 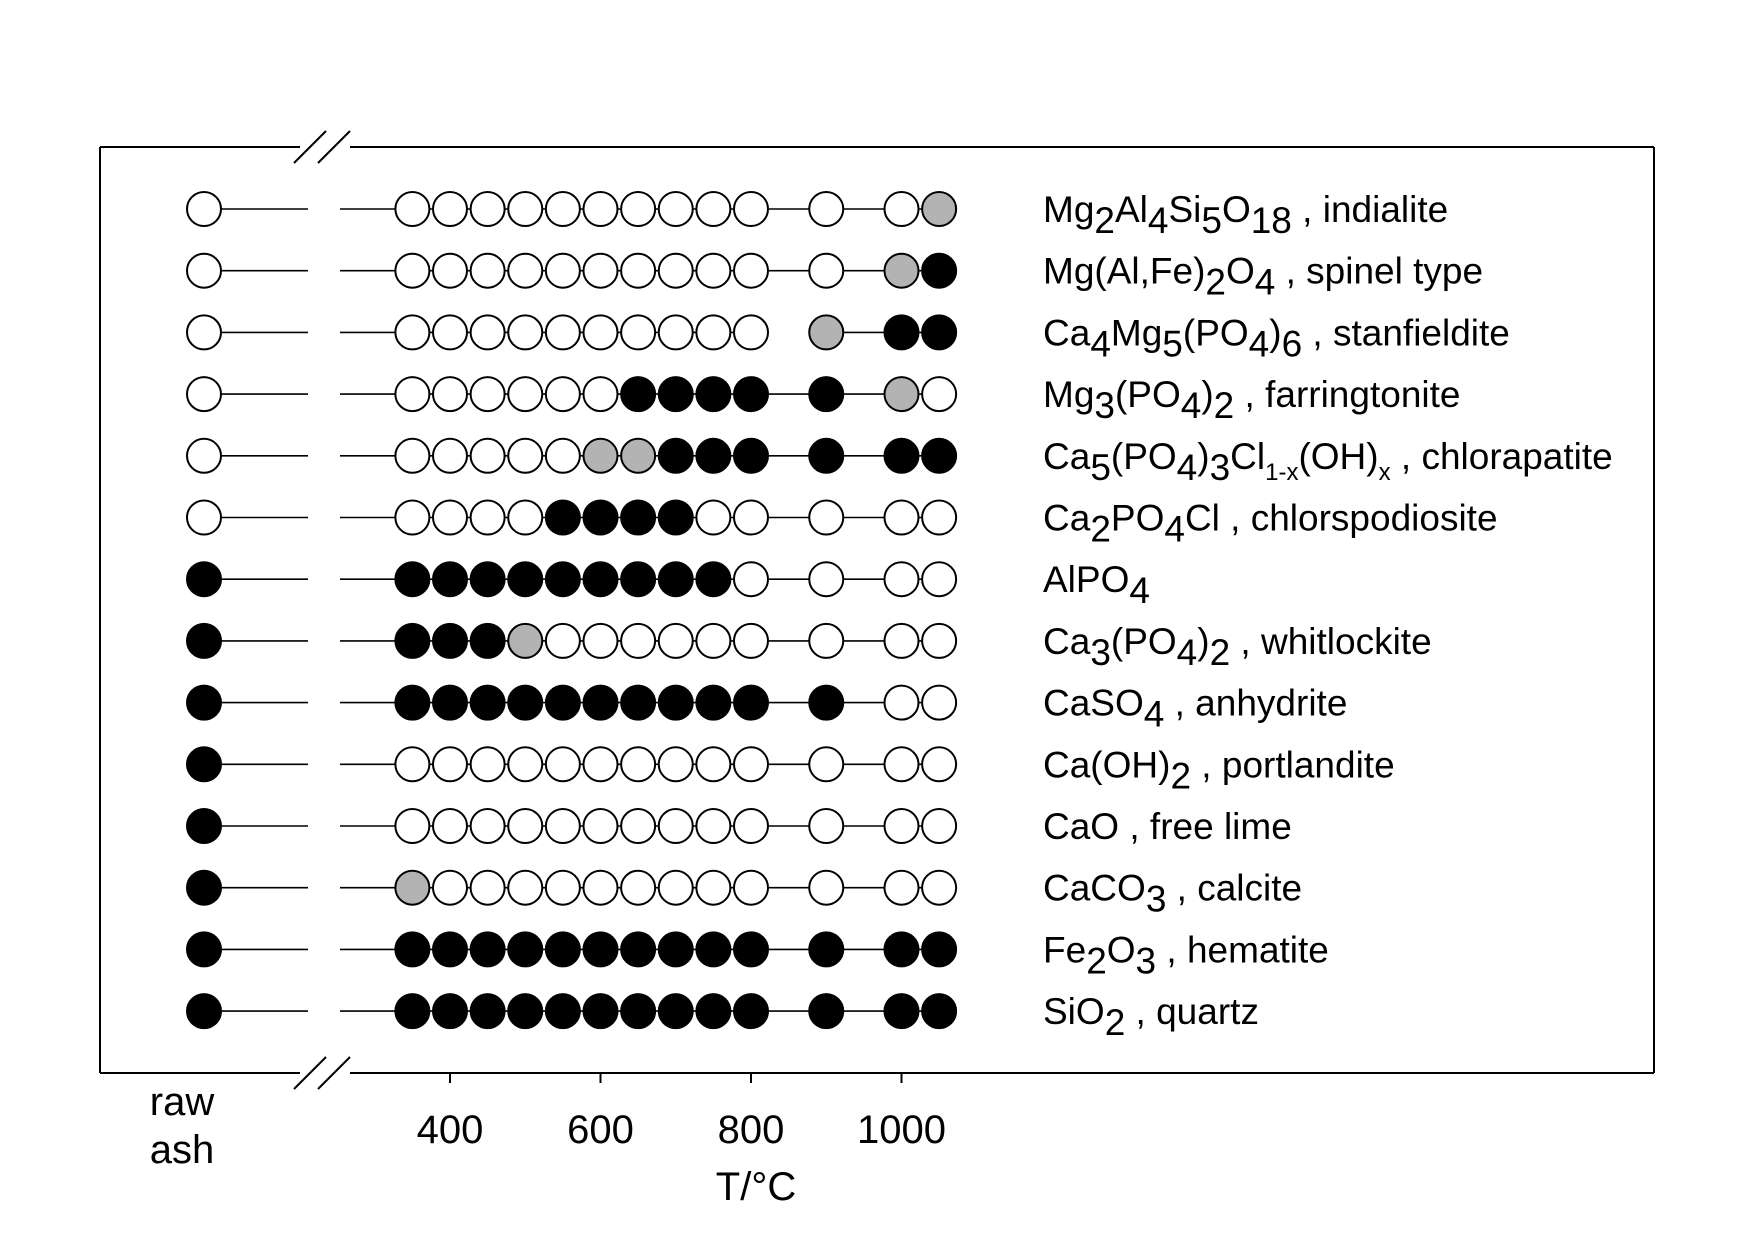 I want to click on phase-label: Ca4​Mg5​(PO4​)6​ , stanfieldite, so click(x=1276, y=338).